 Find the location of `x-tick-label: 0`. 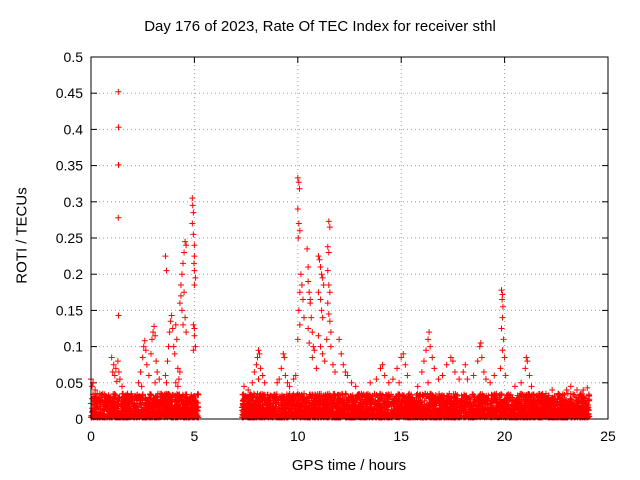

x-tick-label: 0 is located at coordinates (91, 436).